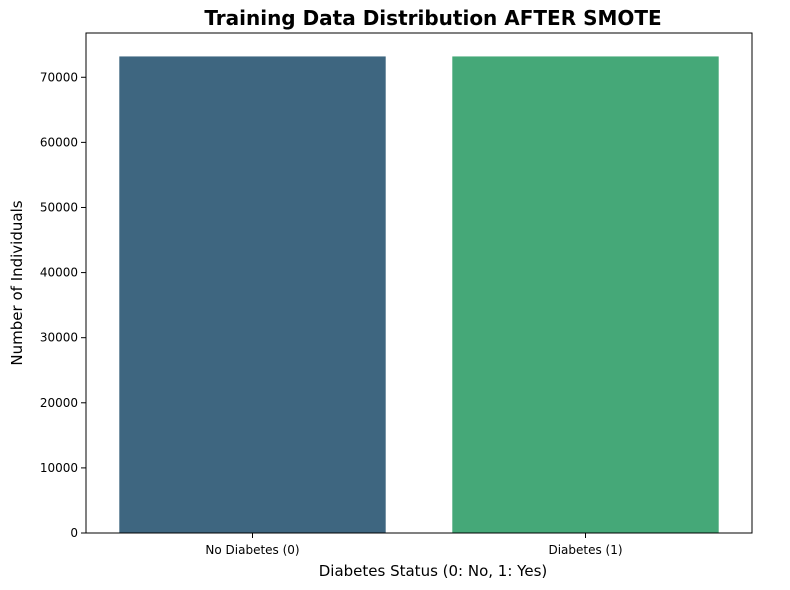 The image size is (790, 590). Describe the element at coordinates (59, 77) in the screenshot. I see `y-tick-label: 70000` at that location.